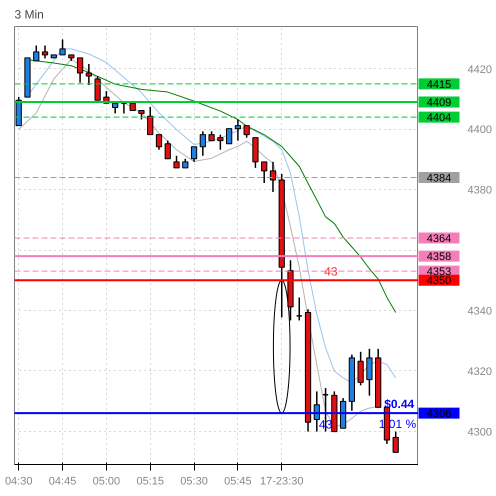 Image resolution: width=496 pixels, height=496 pixels. What do you see at coordinates (62, 482) in the screenshot?
I see `x-tick-label: 04:45` at bounding box center [62, 482].